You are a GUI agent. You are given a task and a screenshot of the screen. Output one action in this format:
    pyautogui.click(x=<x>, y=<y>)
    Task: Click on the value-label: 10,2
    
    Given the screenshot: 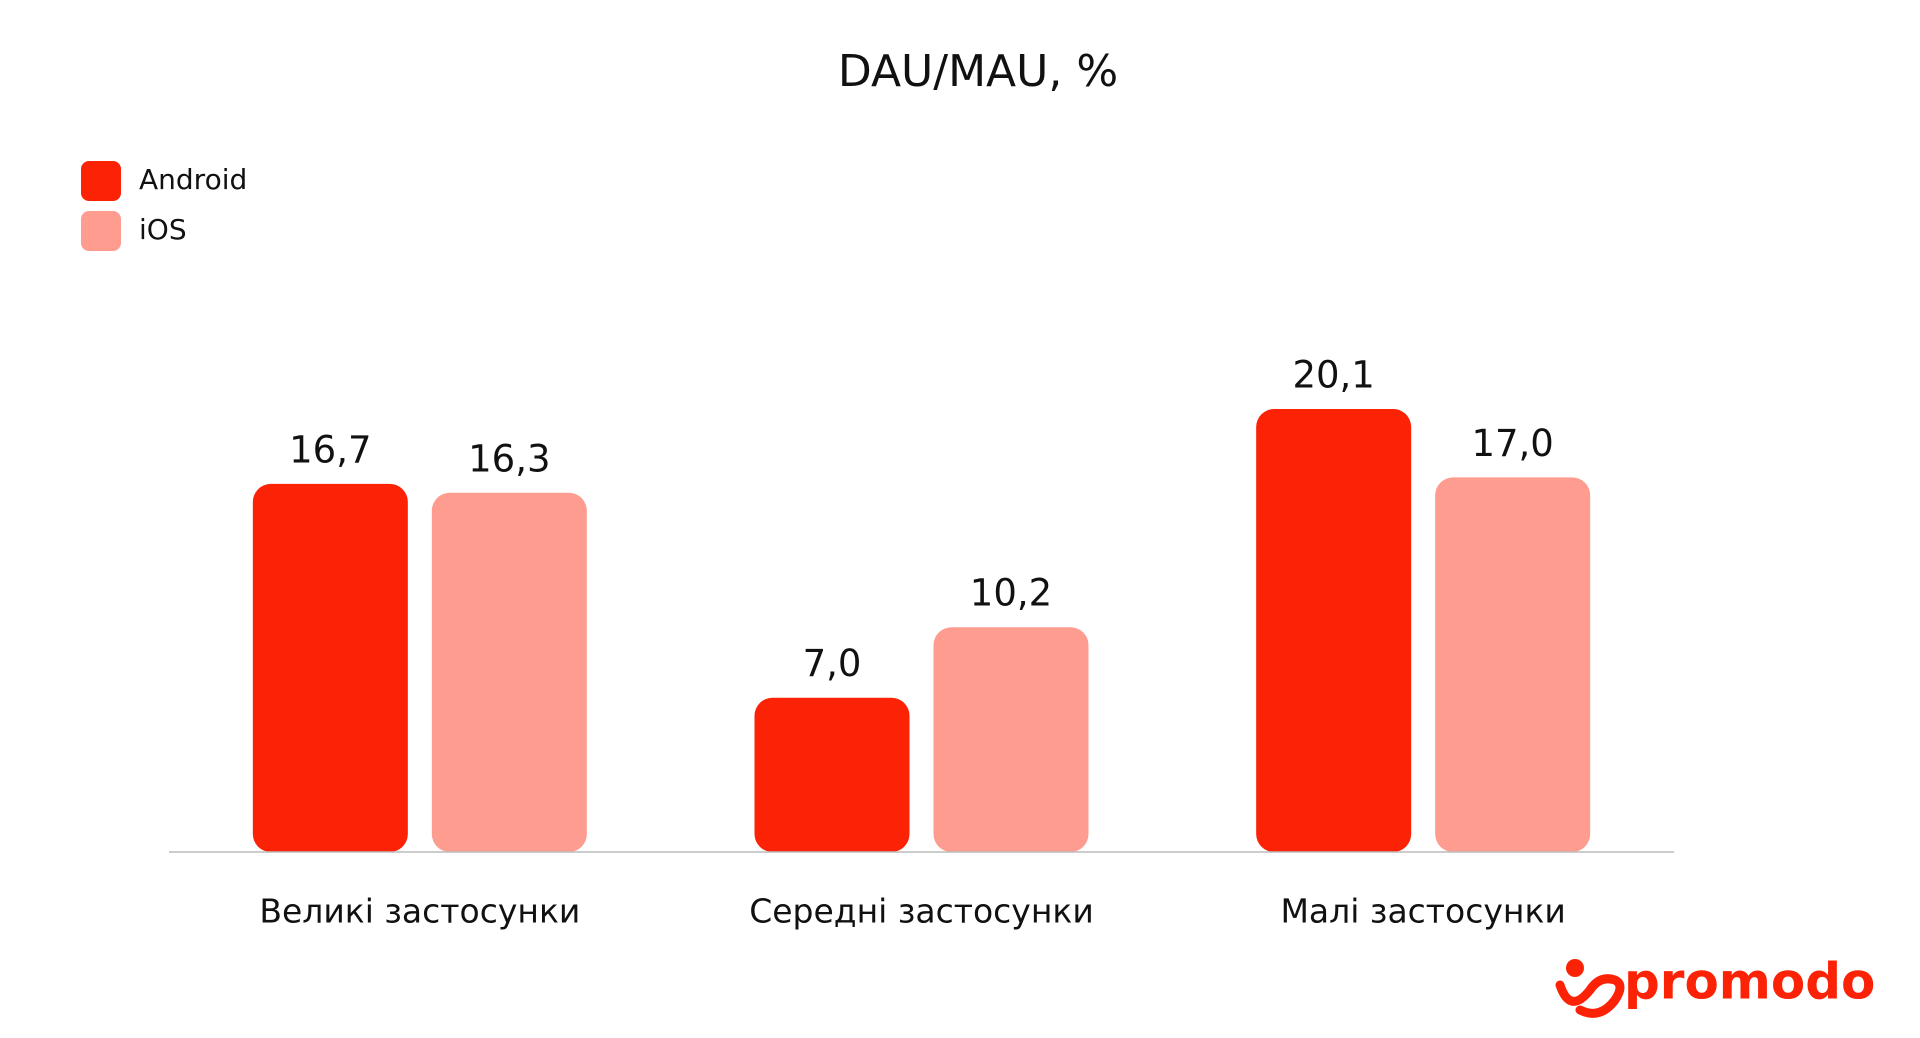 What is the action you would take?
    pyautogui.click(x=1011, y=593)
    